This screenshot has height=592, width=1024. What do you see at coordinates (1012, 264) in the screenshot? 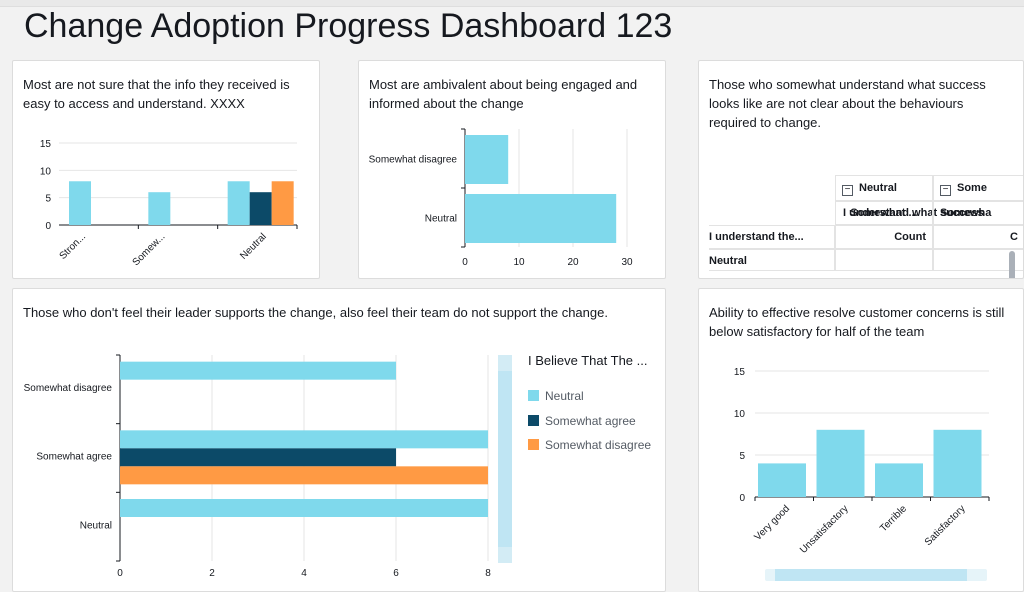
I see `vertical-scrollbar` at bounding box center [1012, 264].